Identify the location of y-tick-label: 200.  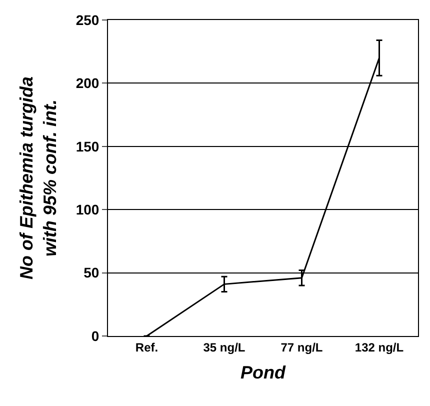
(88, 83).